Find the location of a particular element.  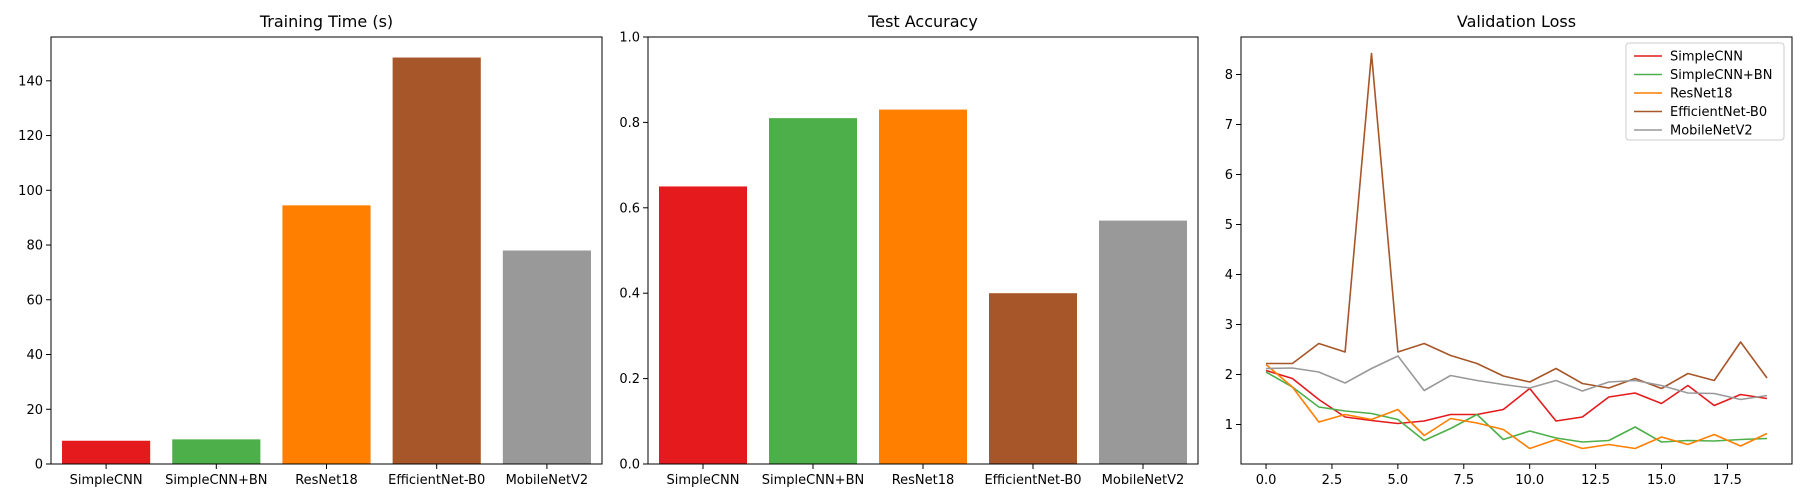

y-tick-label: 1.0 is located at coordinates (629, 38).